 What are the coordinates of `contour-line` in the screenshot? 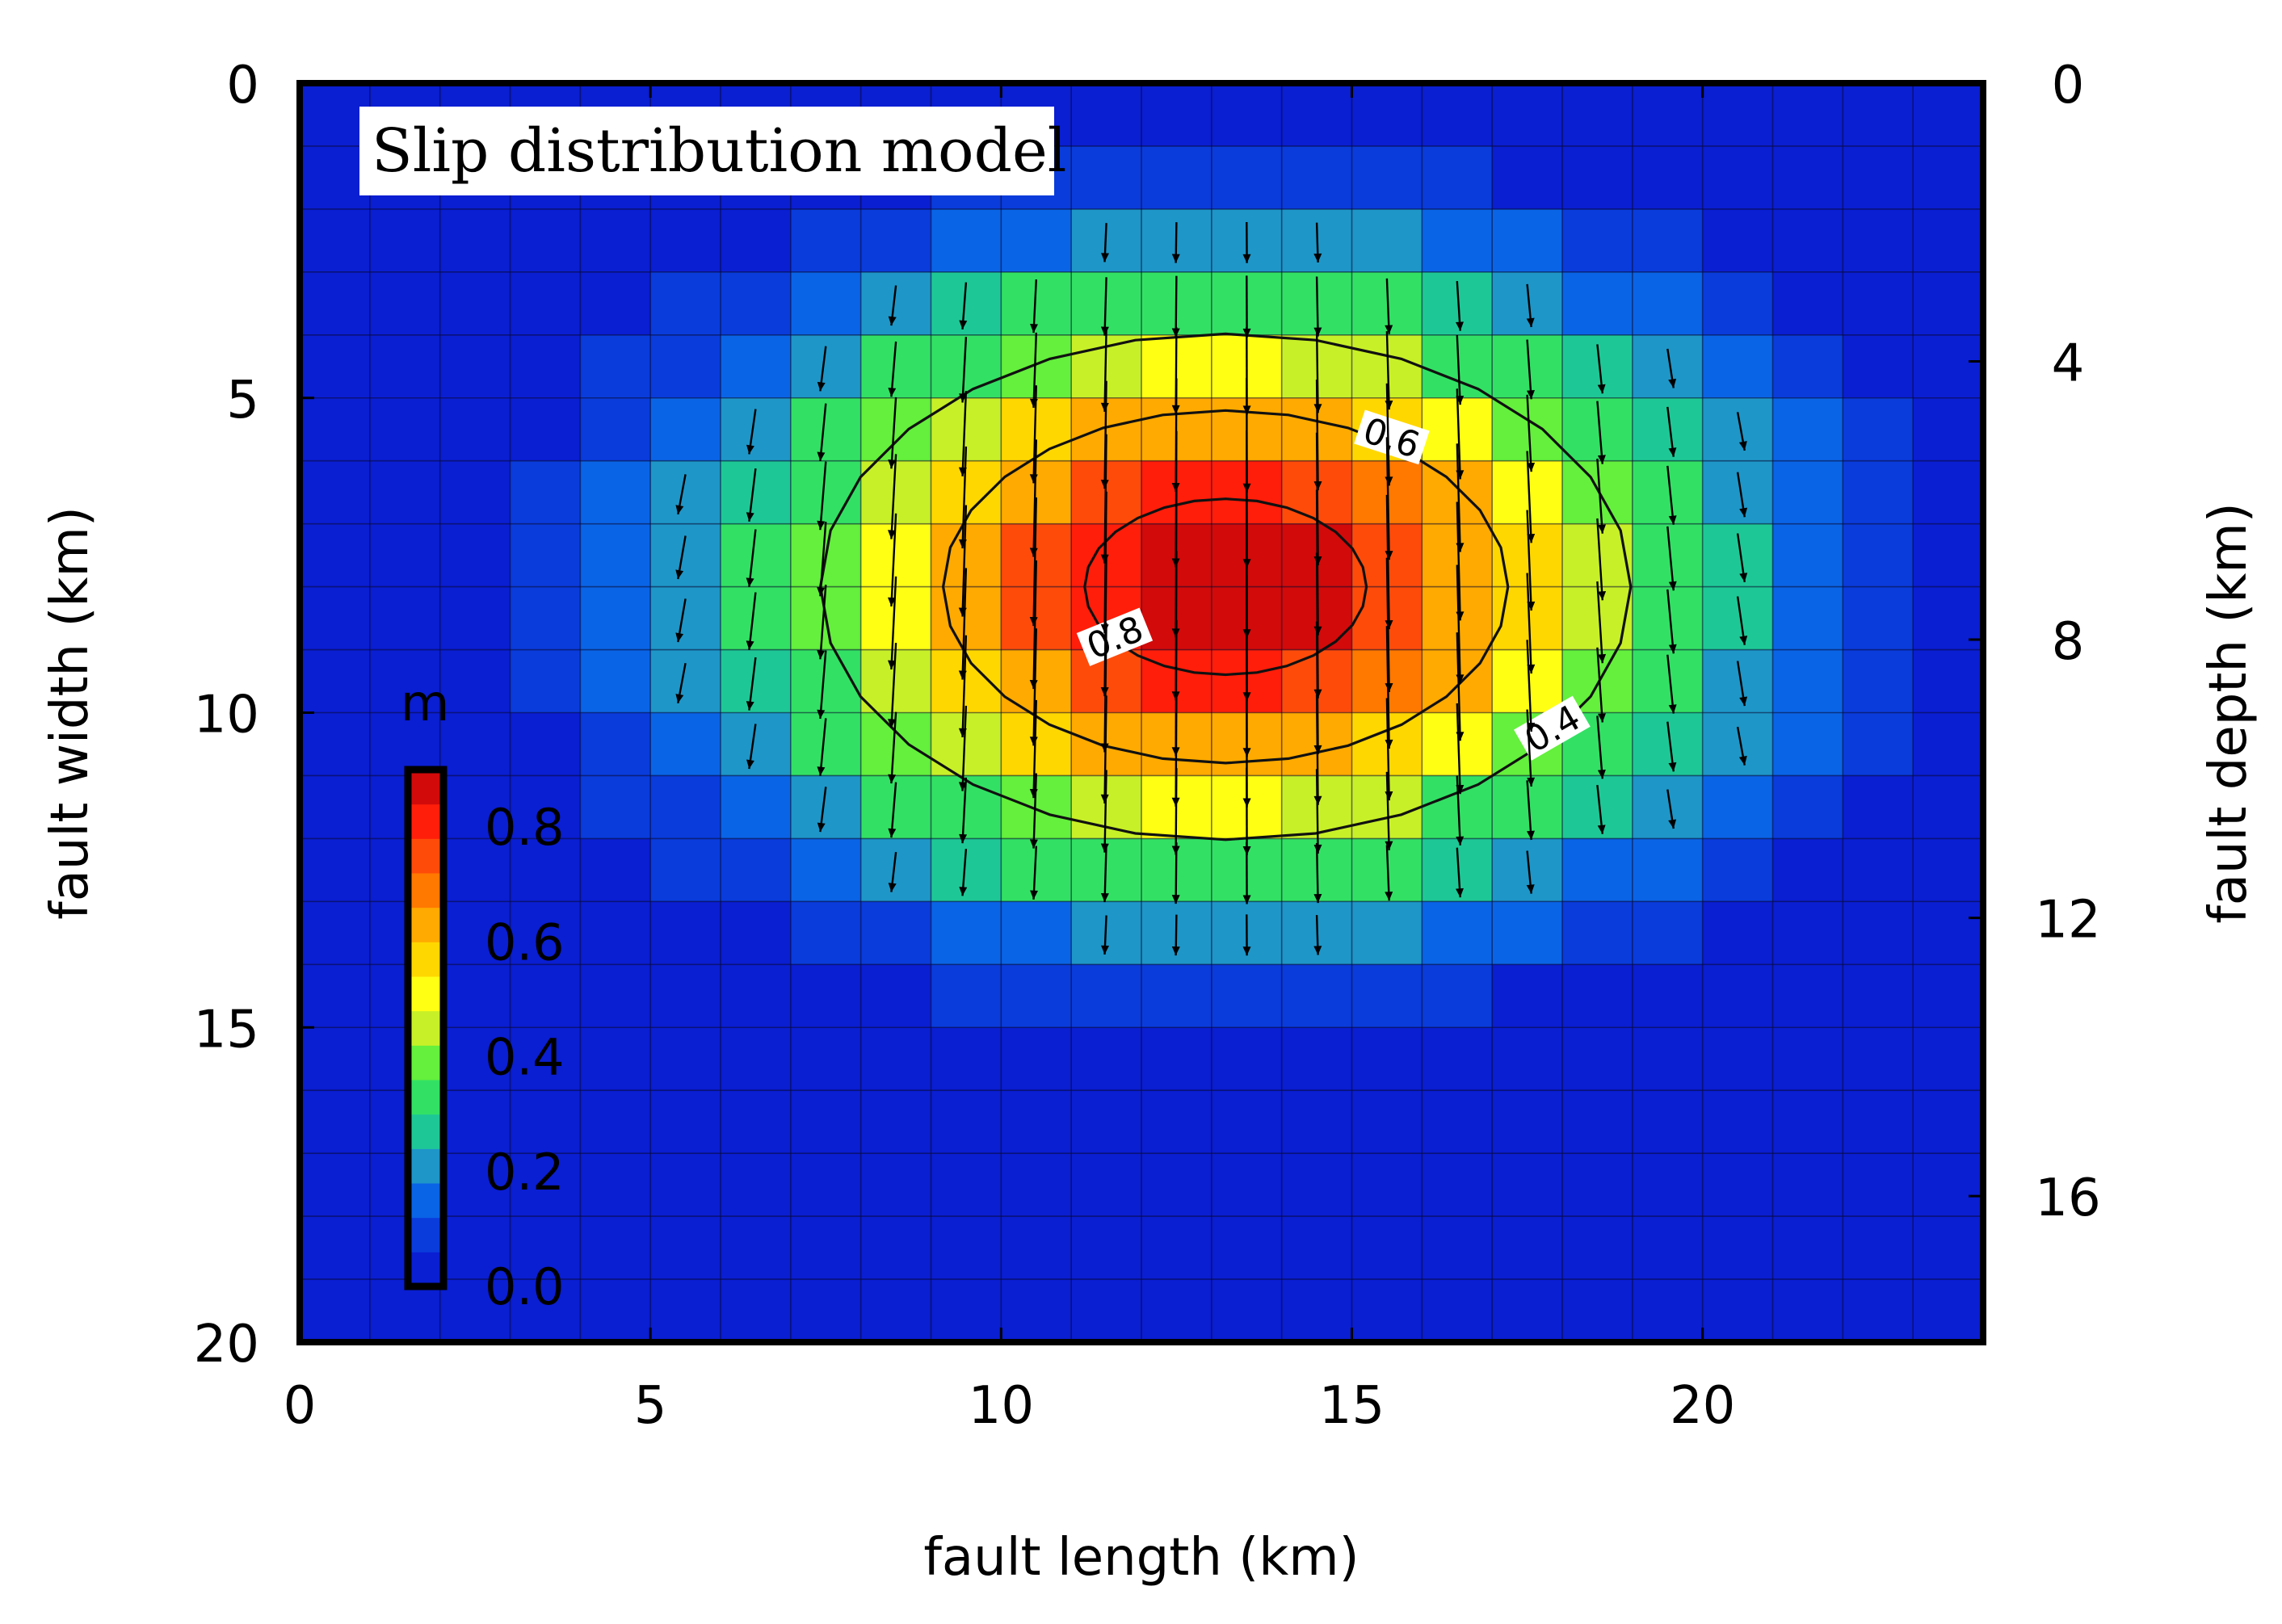 It's located at (1225, 587).